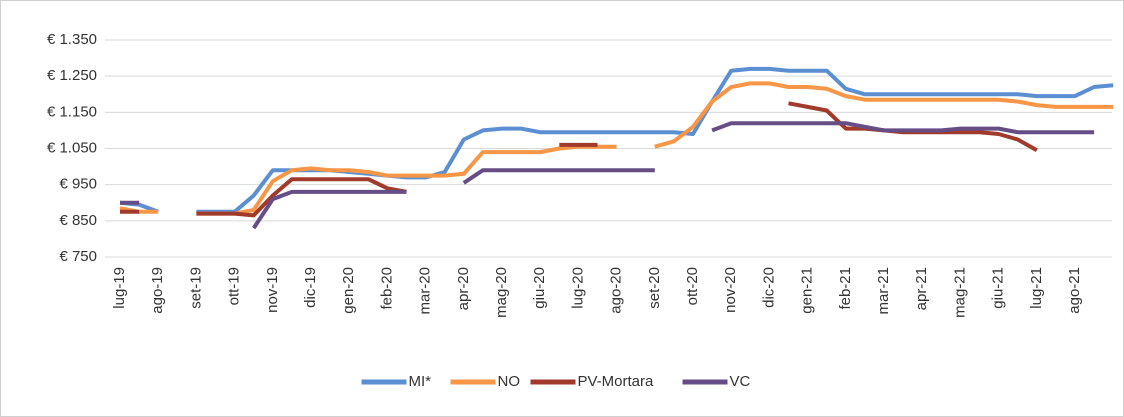 This screenshot has height=417, width=1124. I want to click on x-tick-label: ago-21, so click(1074, 290).